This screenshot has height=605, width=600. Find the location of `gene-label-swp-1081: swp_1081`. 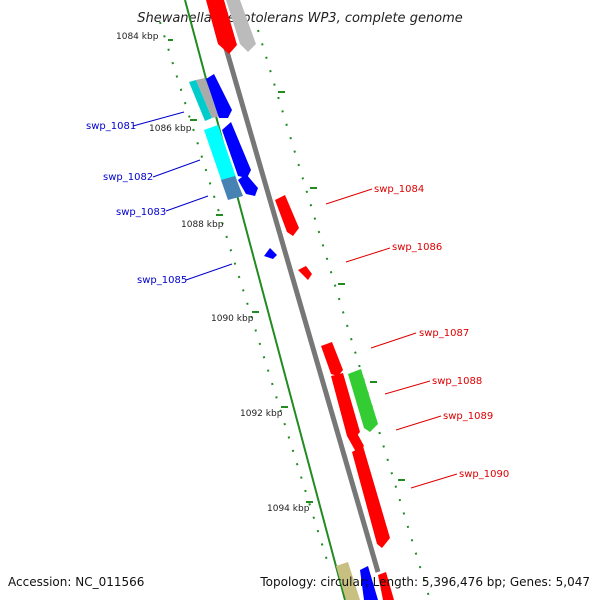

gene-label-swp-1081: swp_1081 is located at coordinates (111, 126).